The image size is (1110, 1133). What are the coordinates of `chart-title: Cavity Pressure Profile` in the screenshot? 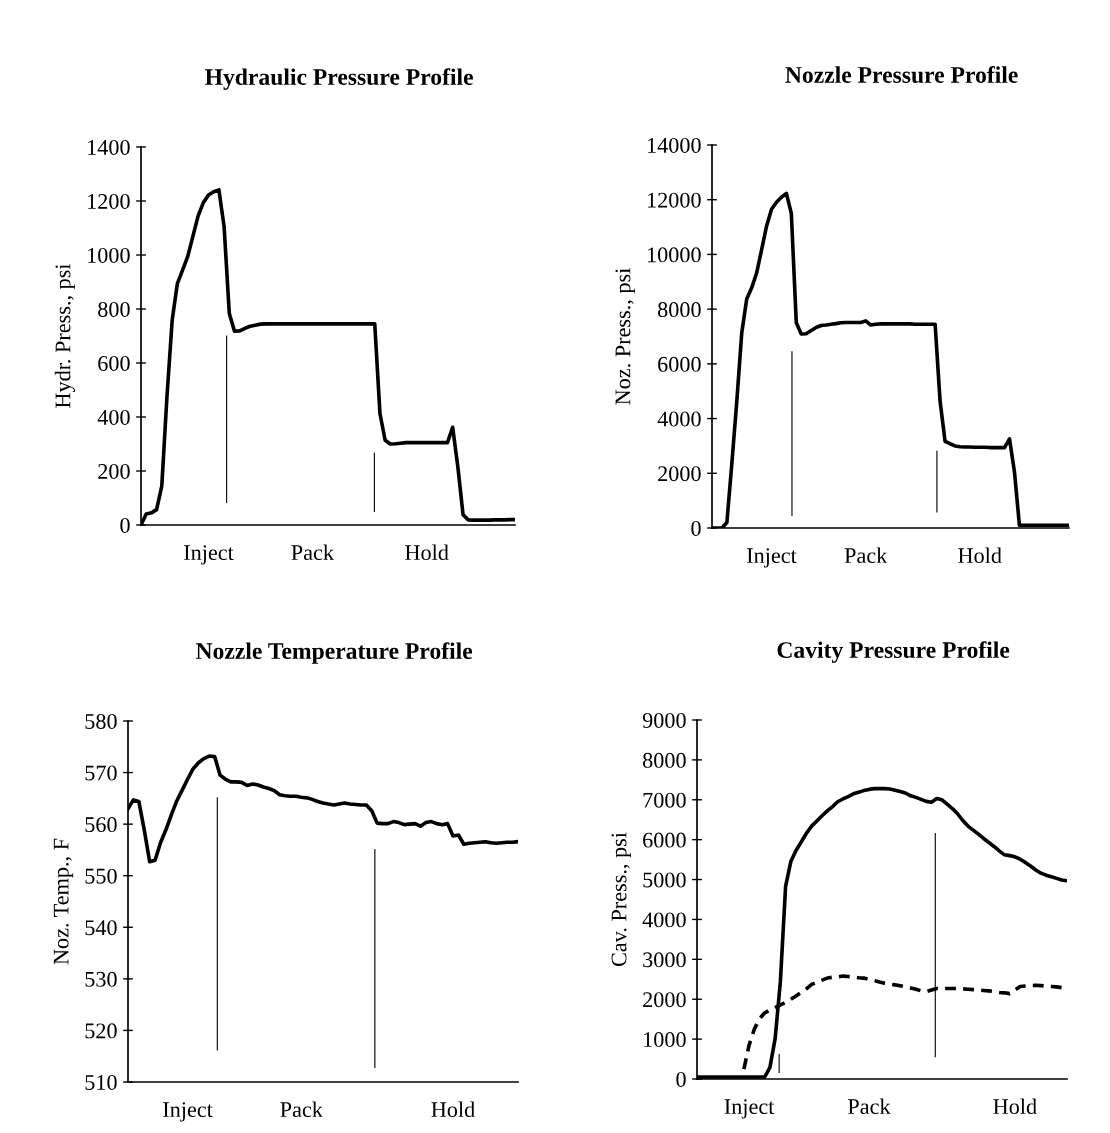 It's located at (893, 652).